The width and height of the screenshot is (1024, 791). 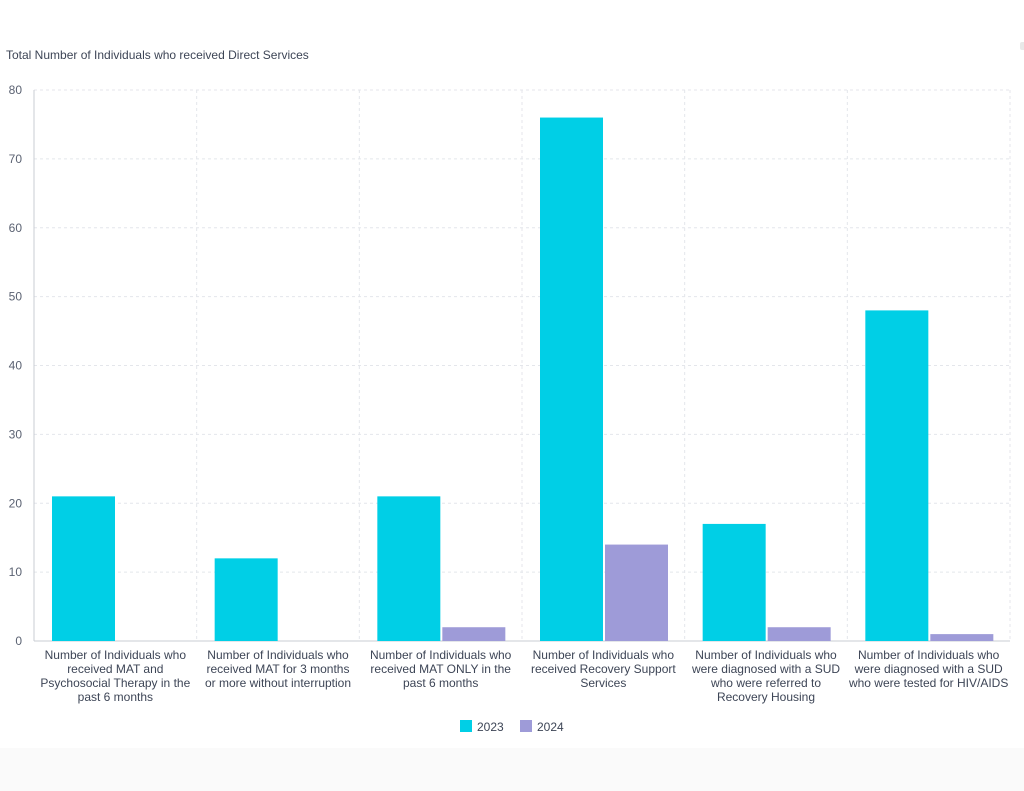 I want to click on y-tick-label: 30, so click(x=16, y=434).